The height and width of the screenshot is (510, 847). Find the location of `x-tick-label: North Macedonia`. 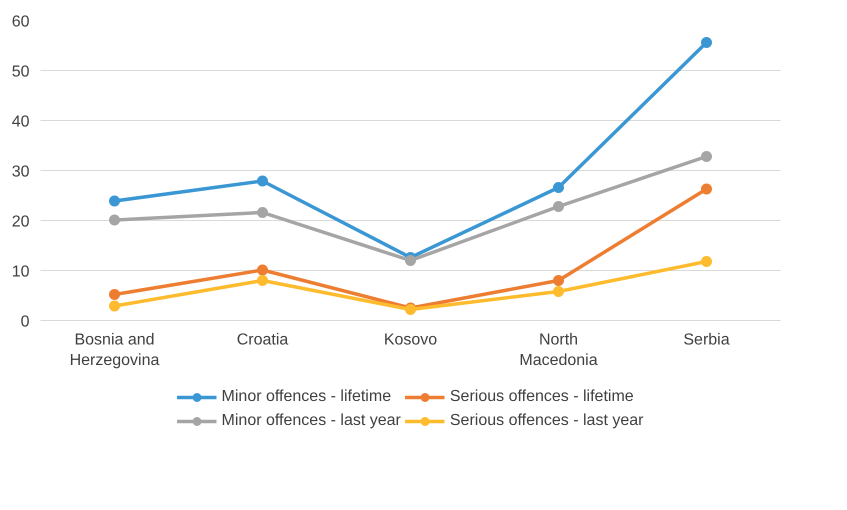

x-tick-label: North Macedonia is located at coordinates (558, 350).